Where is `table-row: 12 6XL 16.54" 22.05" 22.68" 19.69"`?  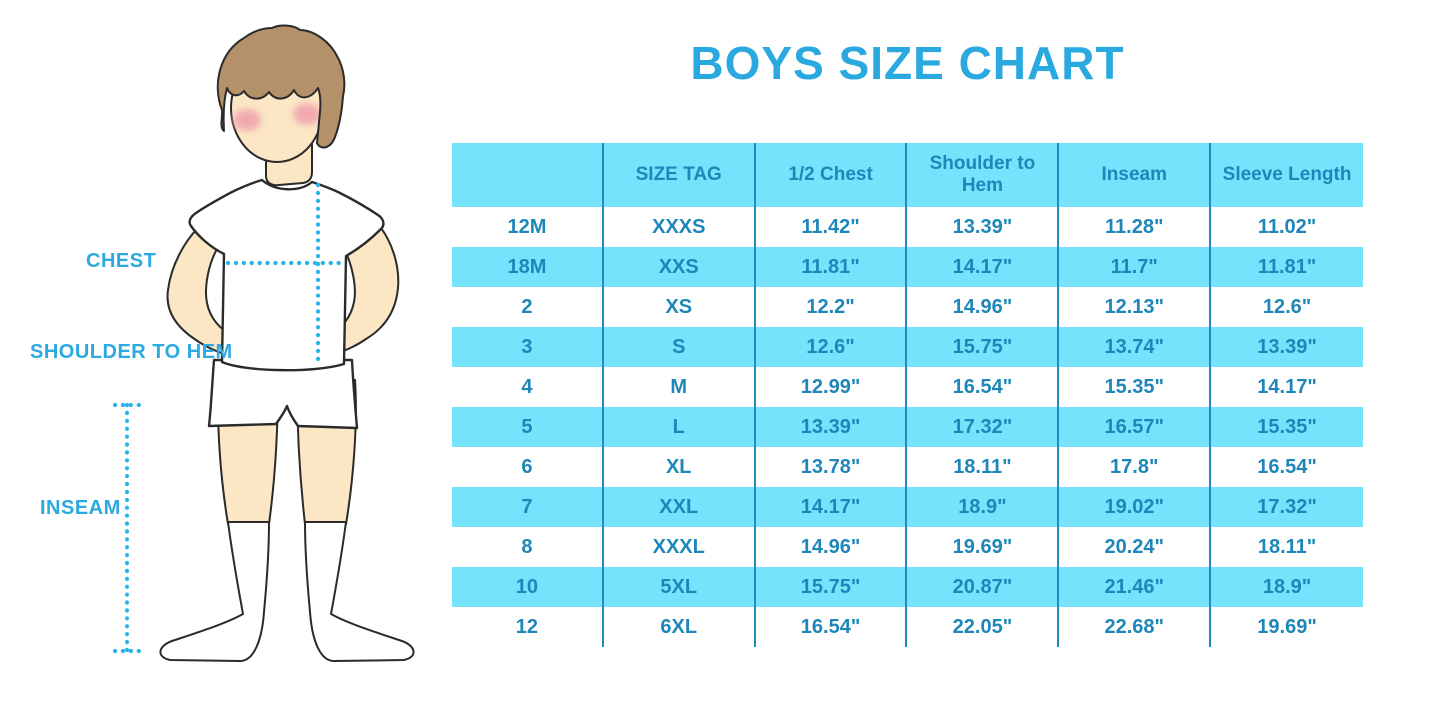 table-row: 12 6XL 16.54" 22.05" 22.68" 19.69" is located at coordinates (907, 627).